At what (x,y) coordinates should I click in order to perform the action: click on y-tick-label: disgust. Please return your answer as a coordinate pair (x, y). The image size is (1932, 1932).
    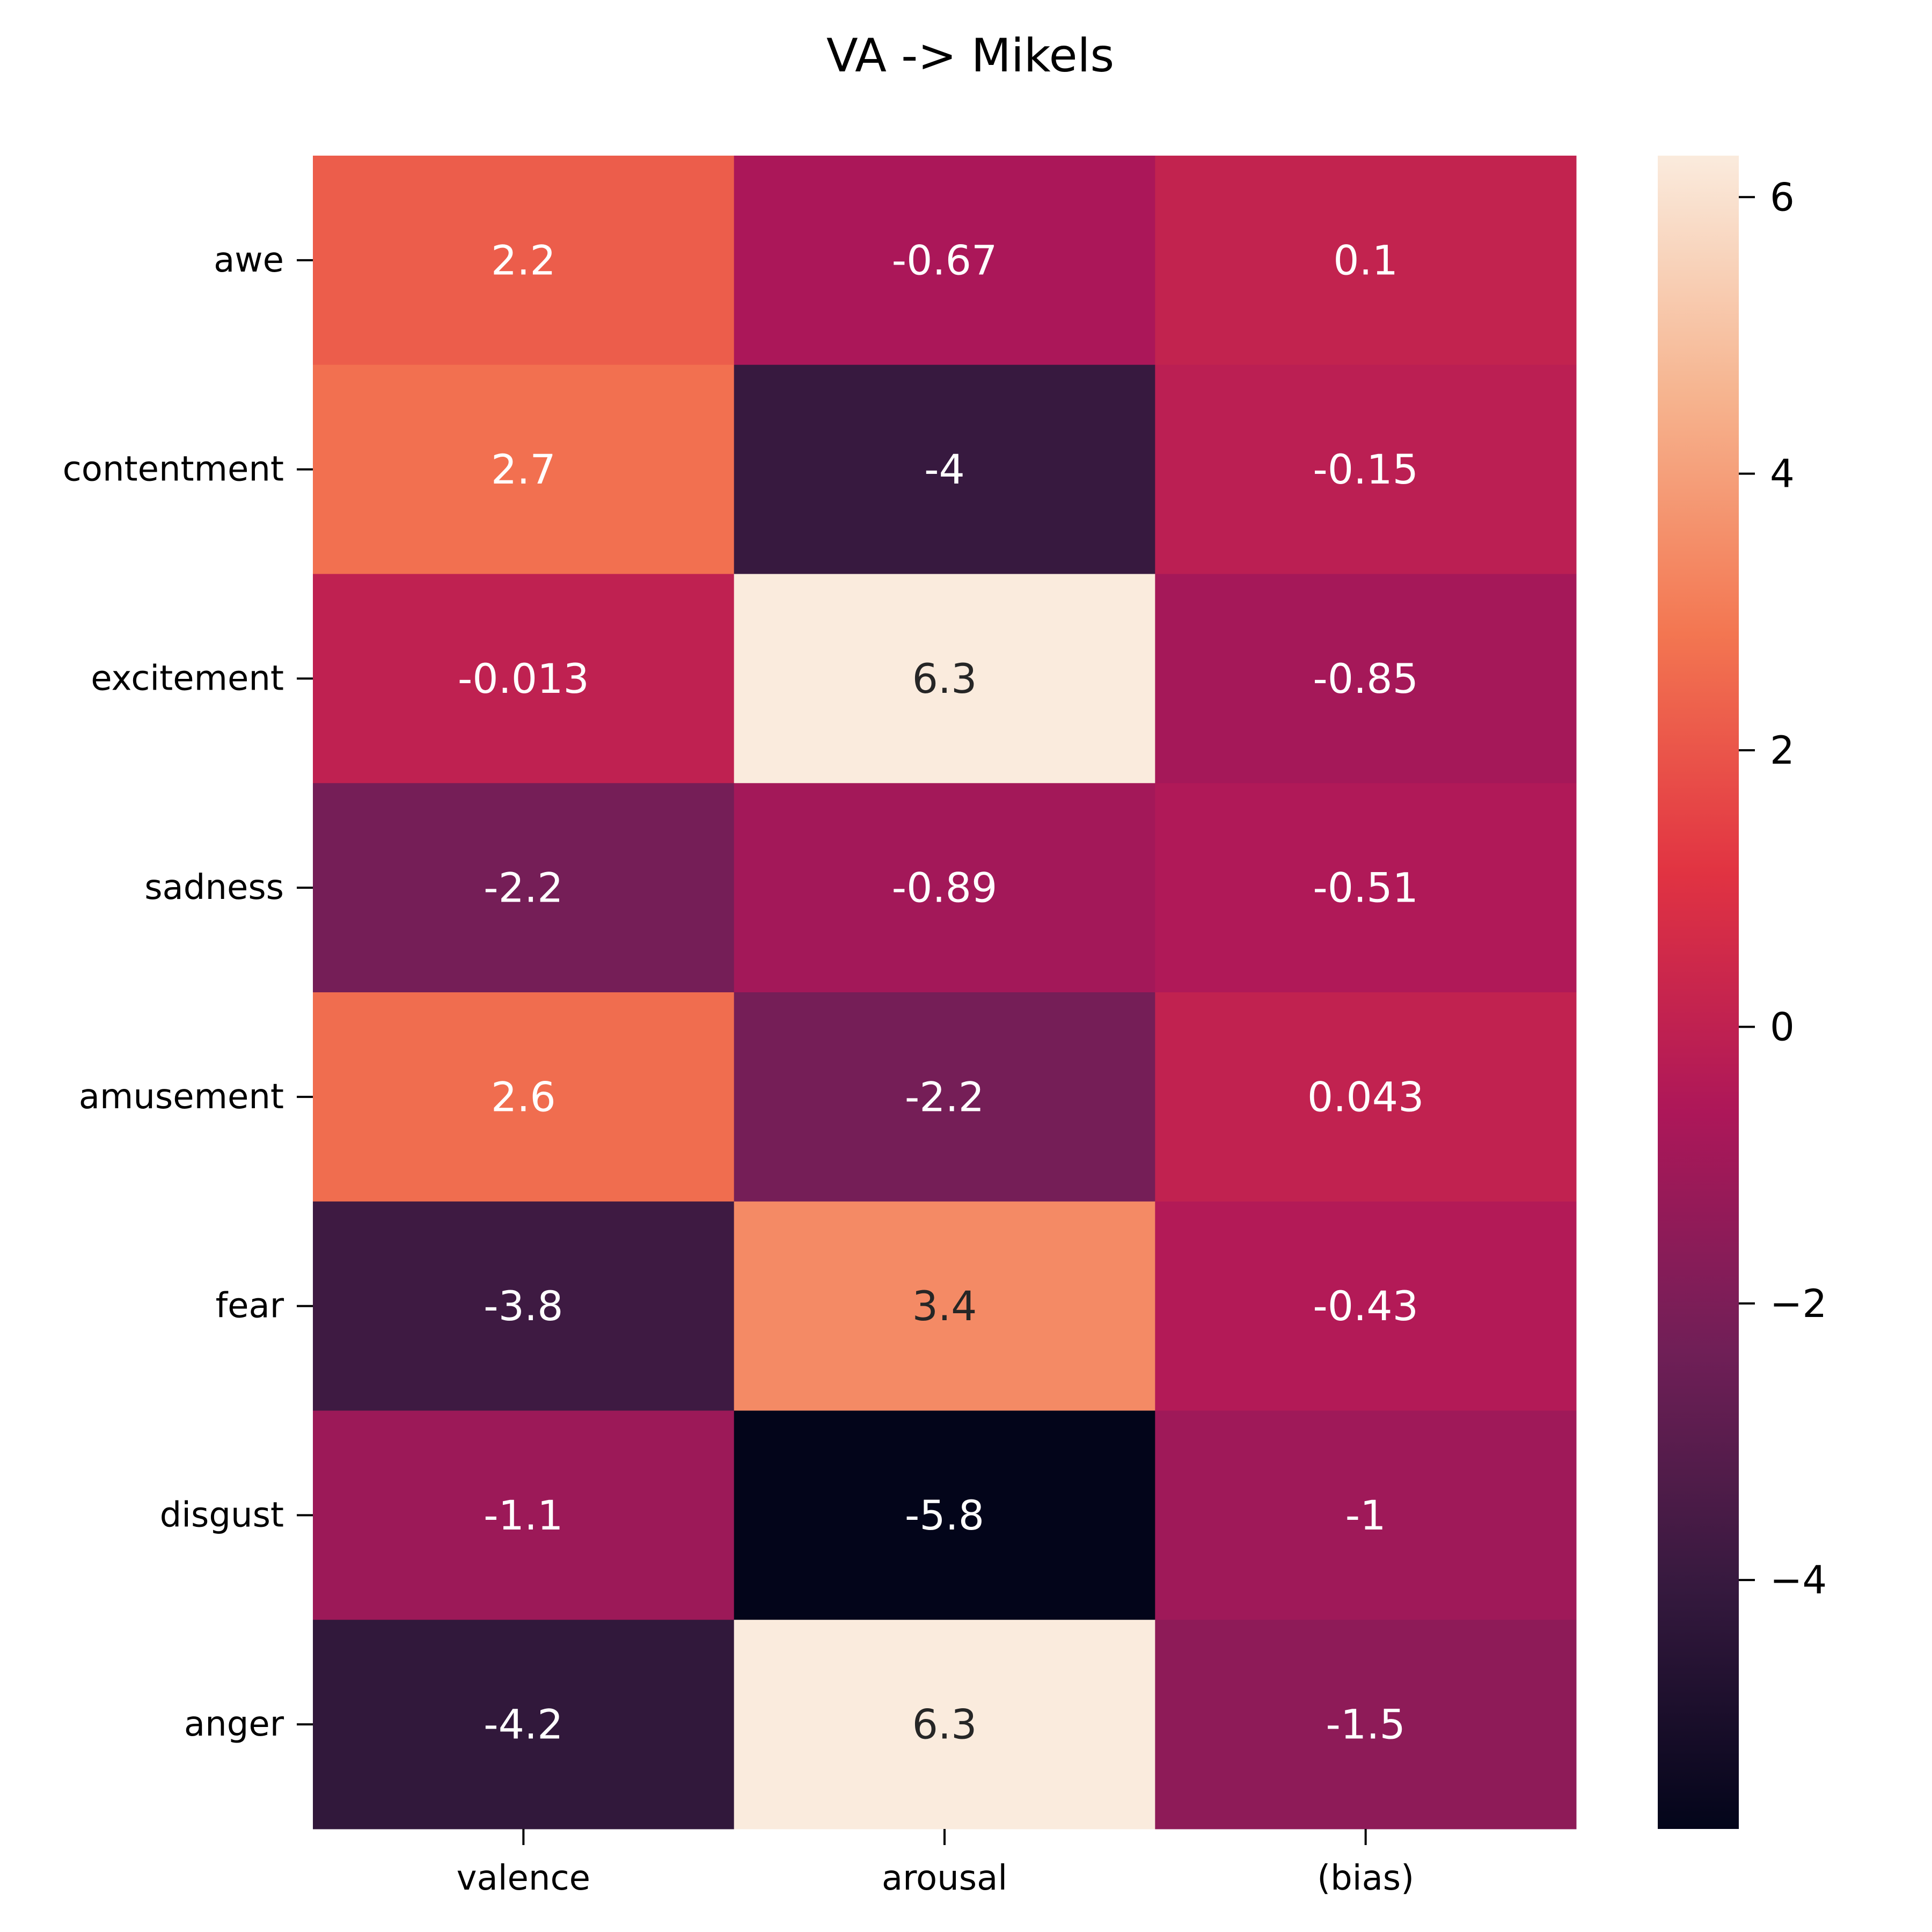
    Looking at the image, I should click on (222, 1515).